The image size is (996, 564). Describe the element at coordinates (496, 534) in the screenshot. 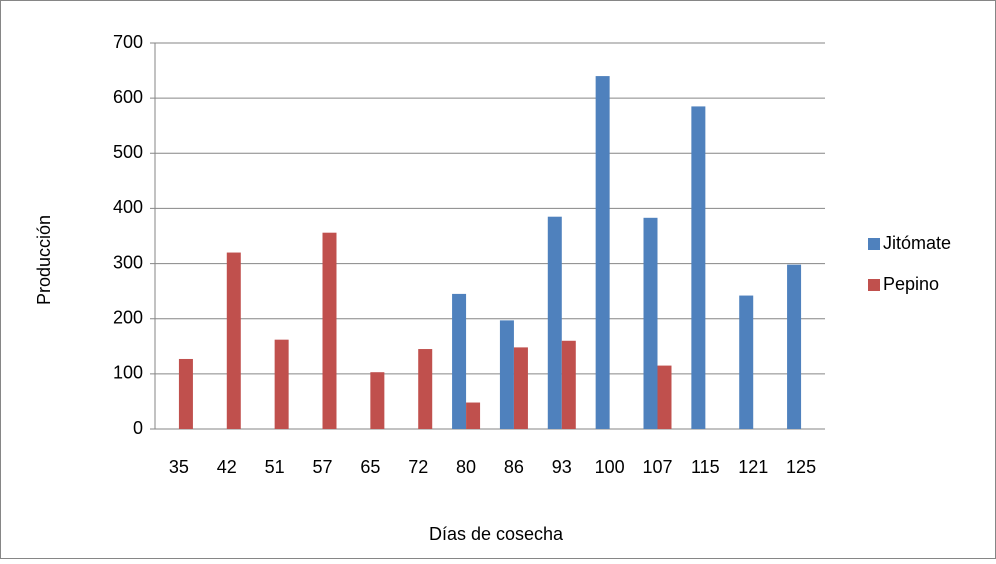

I see `x-axis-title: Días de cosecha` at that location.